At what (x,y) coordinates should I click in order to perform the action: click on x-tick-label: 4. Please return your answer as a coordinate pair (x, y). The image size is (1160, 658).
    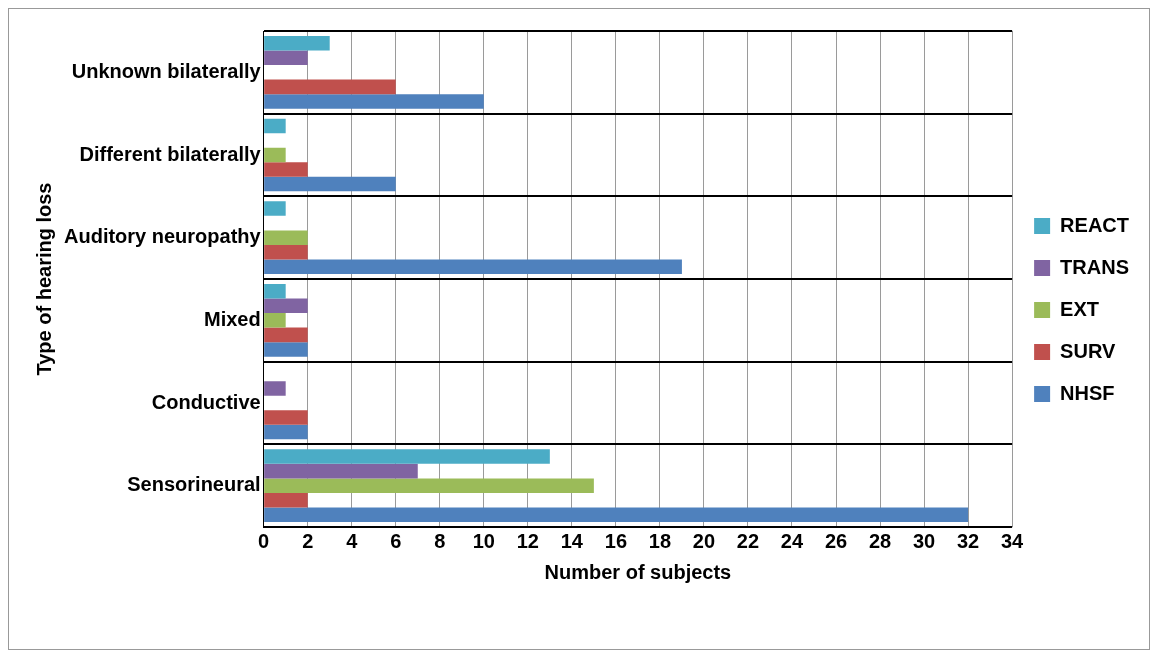
    Looking at the image, I should click on (352, 540).